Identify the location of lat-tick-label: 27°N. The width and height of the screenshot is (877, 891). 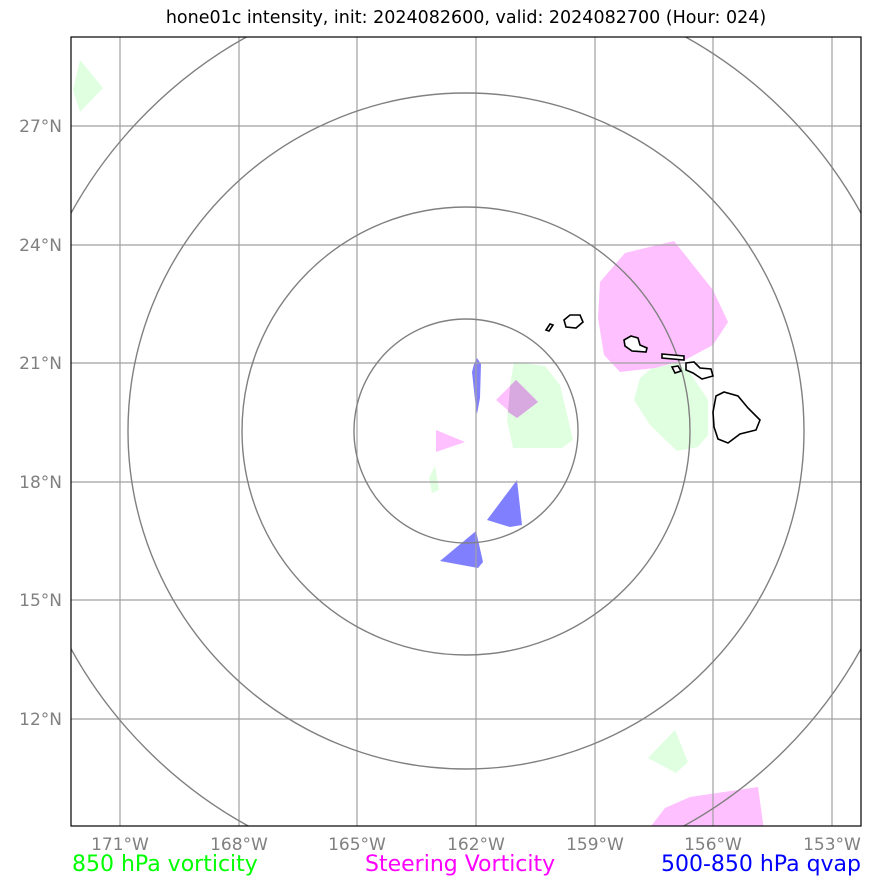
(40, 127).